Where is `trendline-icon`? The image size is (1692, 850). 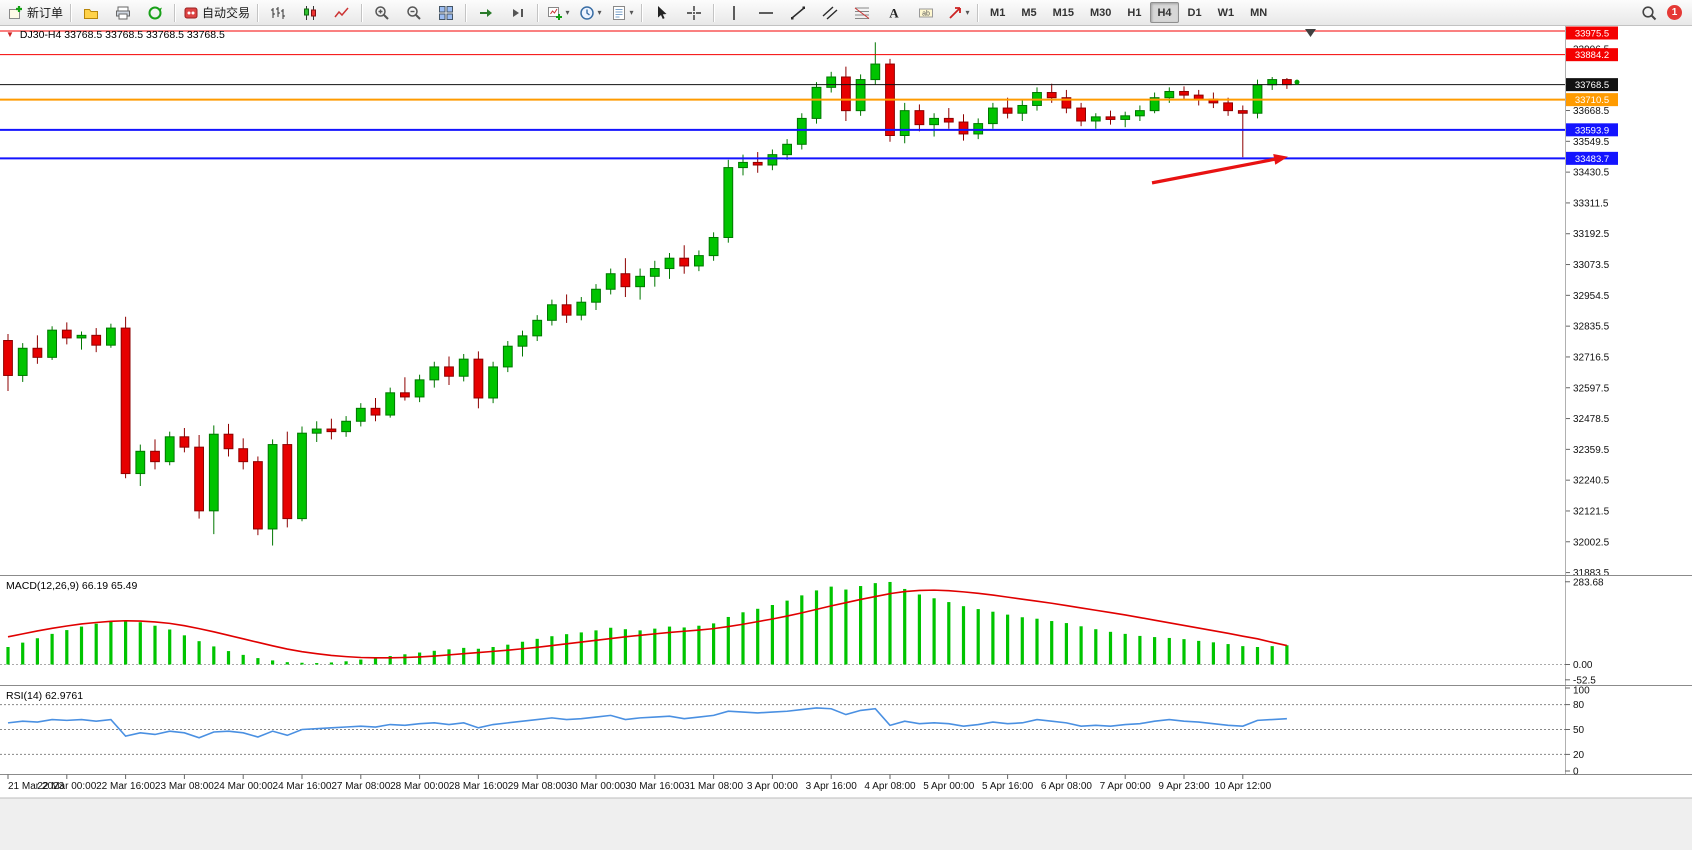 trendline-icon is located at coordinates (798, 12).